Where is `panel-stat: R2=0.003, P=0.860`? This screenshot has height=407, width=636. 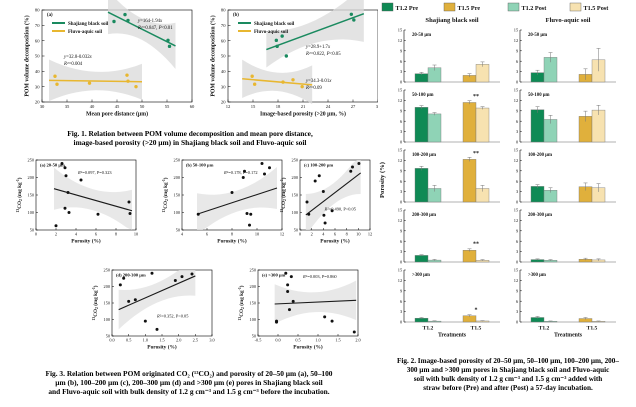
panel-stat: R2=0.003, P=0.860 is located at coordinates (319, 277).